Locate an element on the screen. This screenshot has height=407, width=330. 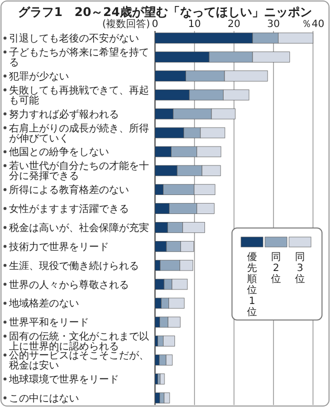
x-tick-label: 10 is located at coordinates (194, 24).